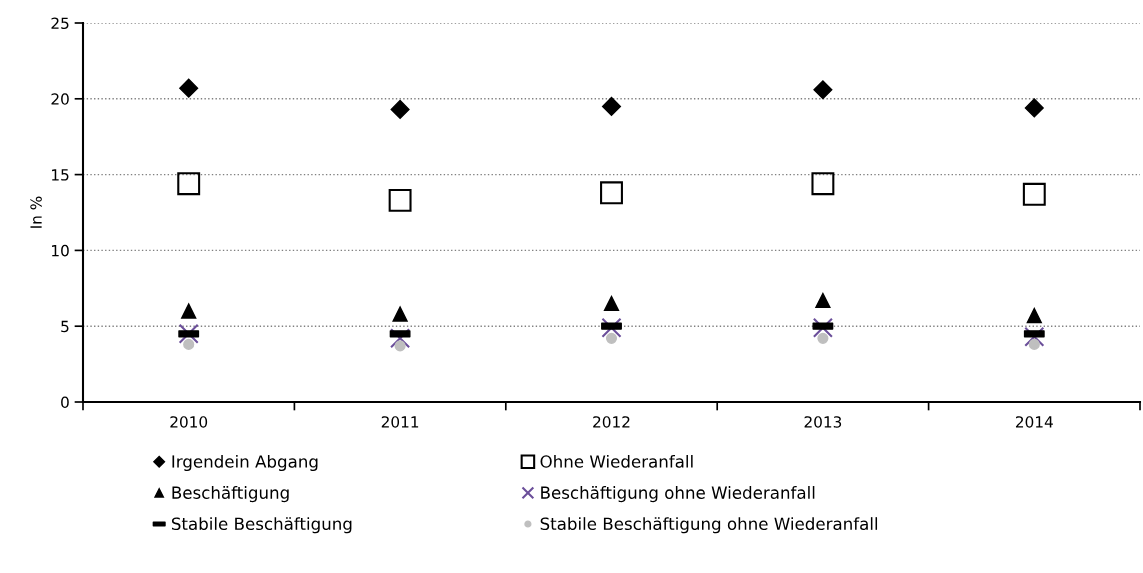 Image resolution: width=1143 pixels, height=573 pixels. Describe the element at coordinates (261, 525) in the screenshot. I see `legend-label: Stabile Beschäftigung` at that location.